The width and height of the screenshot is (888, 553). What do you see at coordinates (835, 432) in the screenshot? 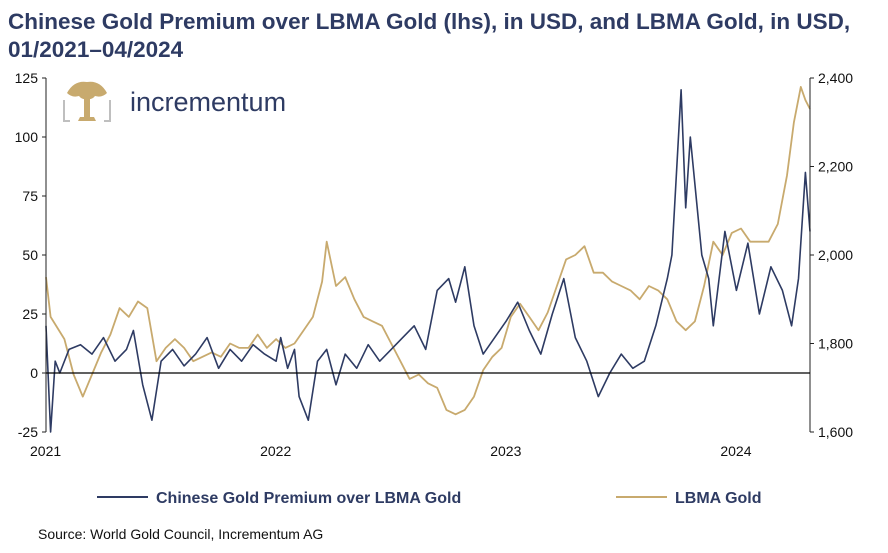
I see `right-tick-label: 1,600` at bounding box center [835, 432].